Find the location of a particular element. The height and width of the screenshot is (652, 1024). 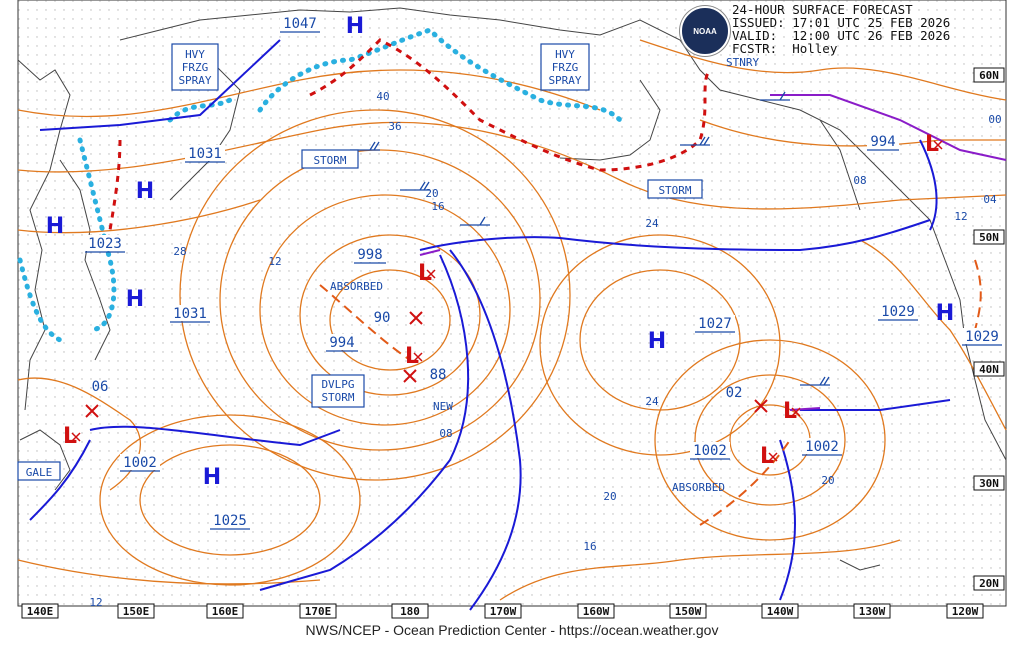

pressure-value: 1031 is located at coordinates (205, 154).